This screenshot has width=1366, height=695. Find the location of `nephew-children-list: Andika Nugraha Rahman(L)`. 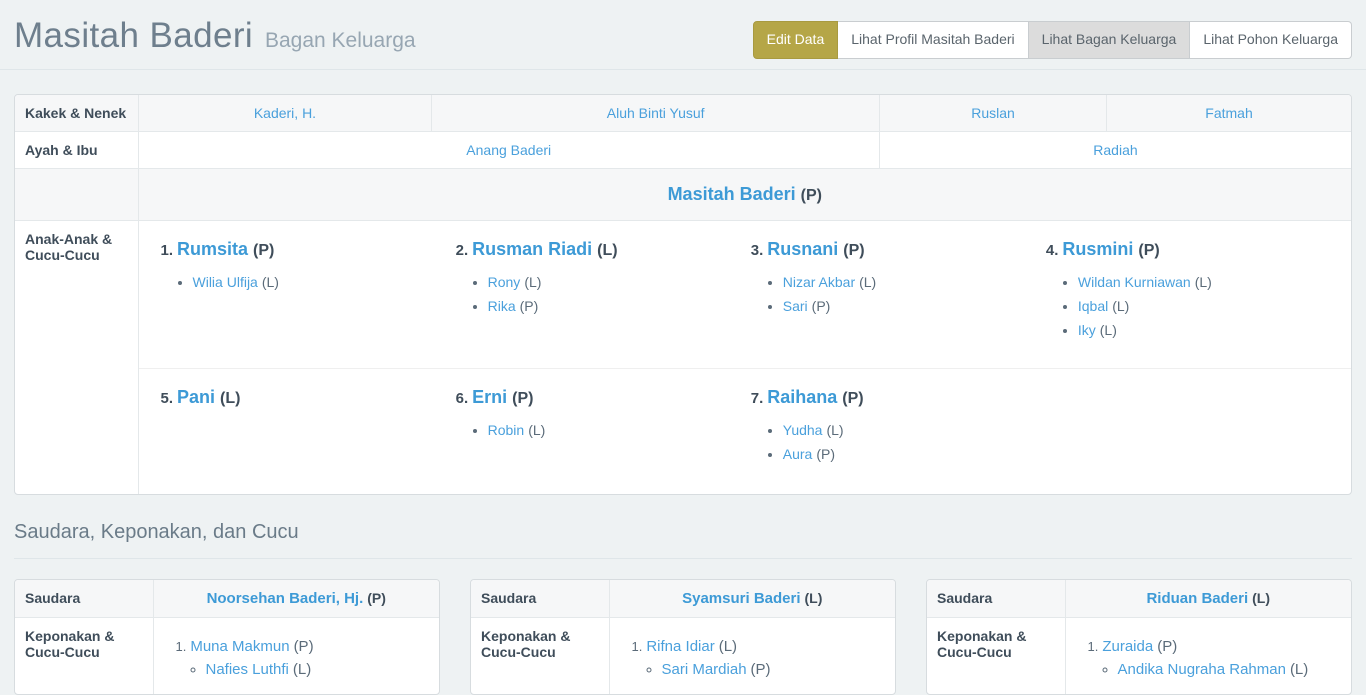

nephew-children-list: Andika Nugraha Rahman(L) is located at coordinates (1214, 669).